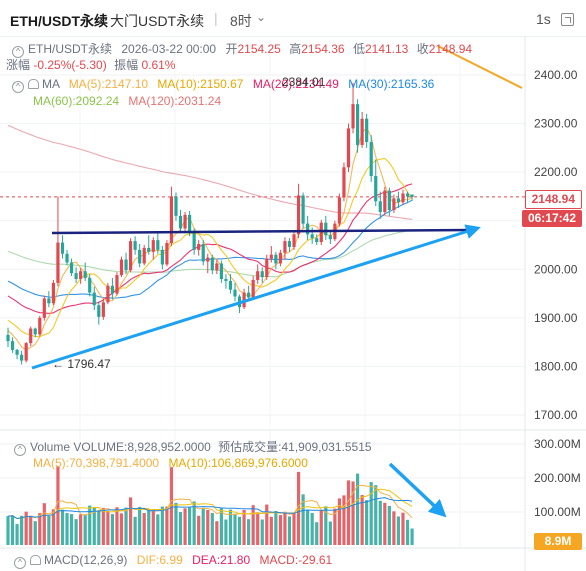 The height and width of the screenshot is (571, 586). Describe the element at coordinates (210, 172) in the screenshot. I see `ma120-line` at that location.